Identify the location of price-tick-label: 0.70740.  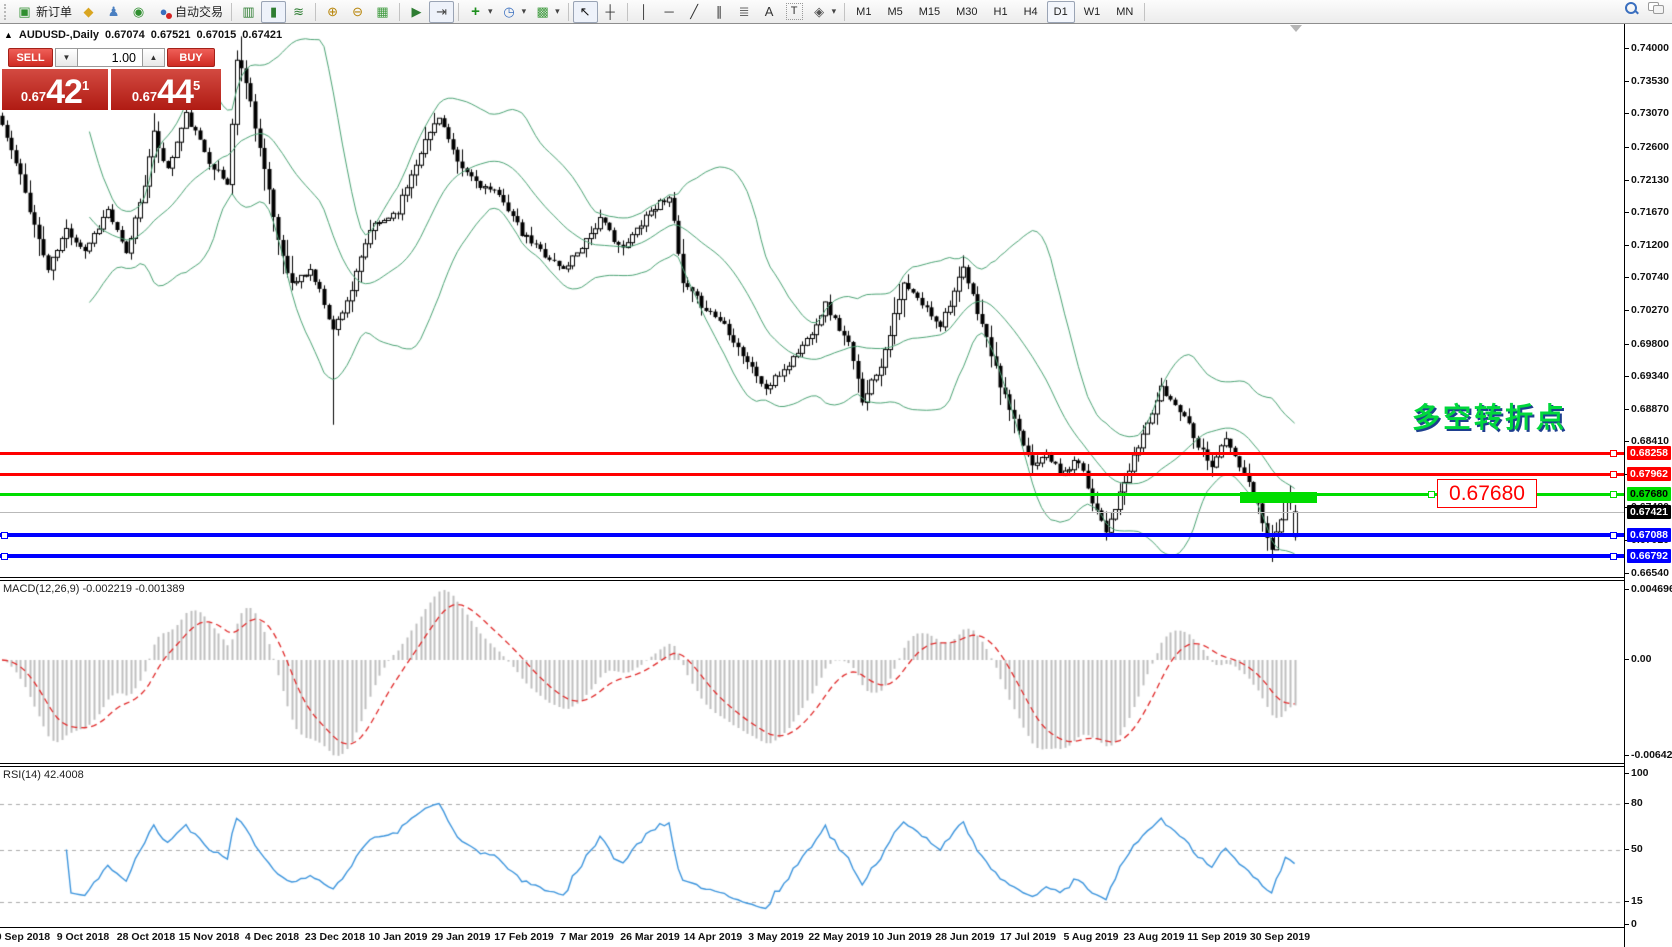
(1648, 277).